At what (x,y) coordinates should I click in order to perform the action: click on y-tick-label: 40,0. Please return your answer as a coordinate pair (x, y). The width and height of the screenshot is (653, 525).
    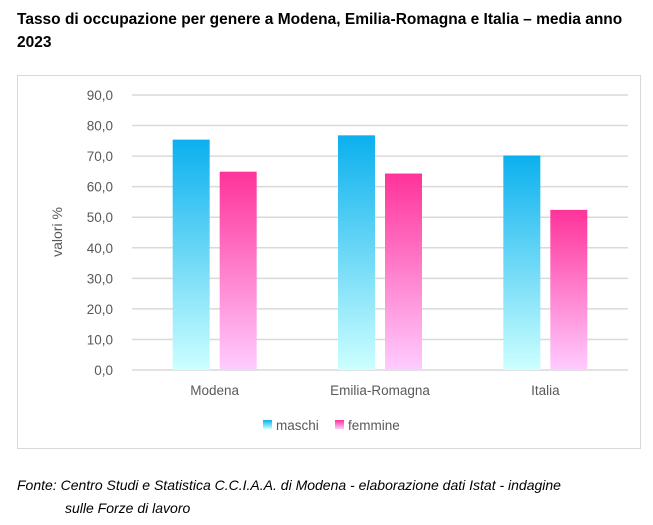
    Looking at the image, I should click on (100, 248).